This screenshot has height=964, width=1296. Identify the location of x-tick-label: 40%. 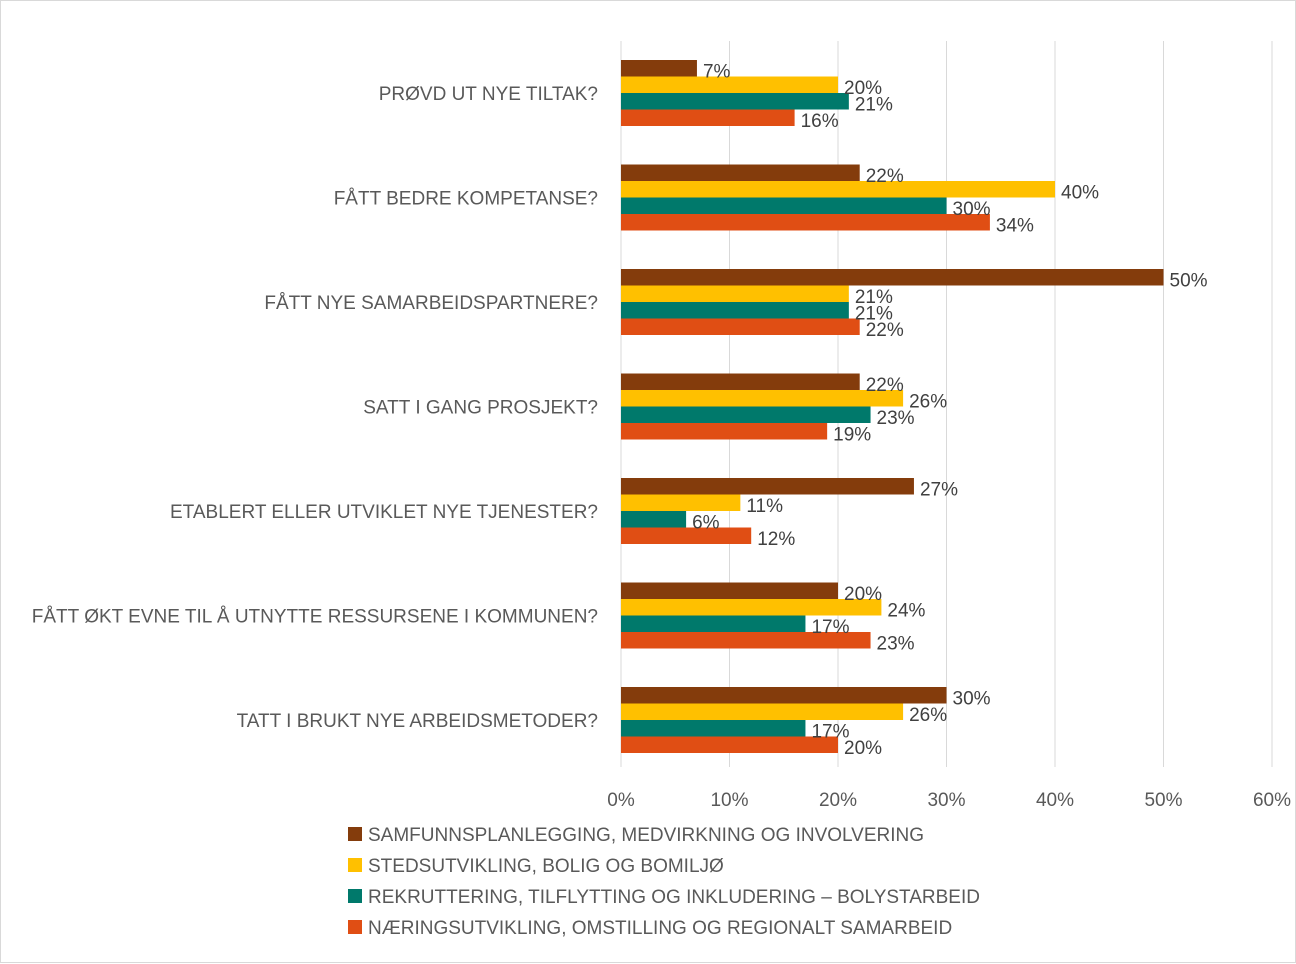
(1055, 800).